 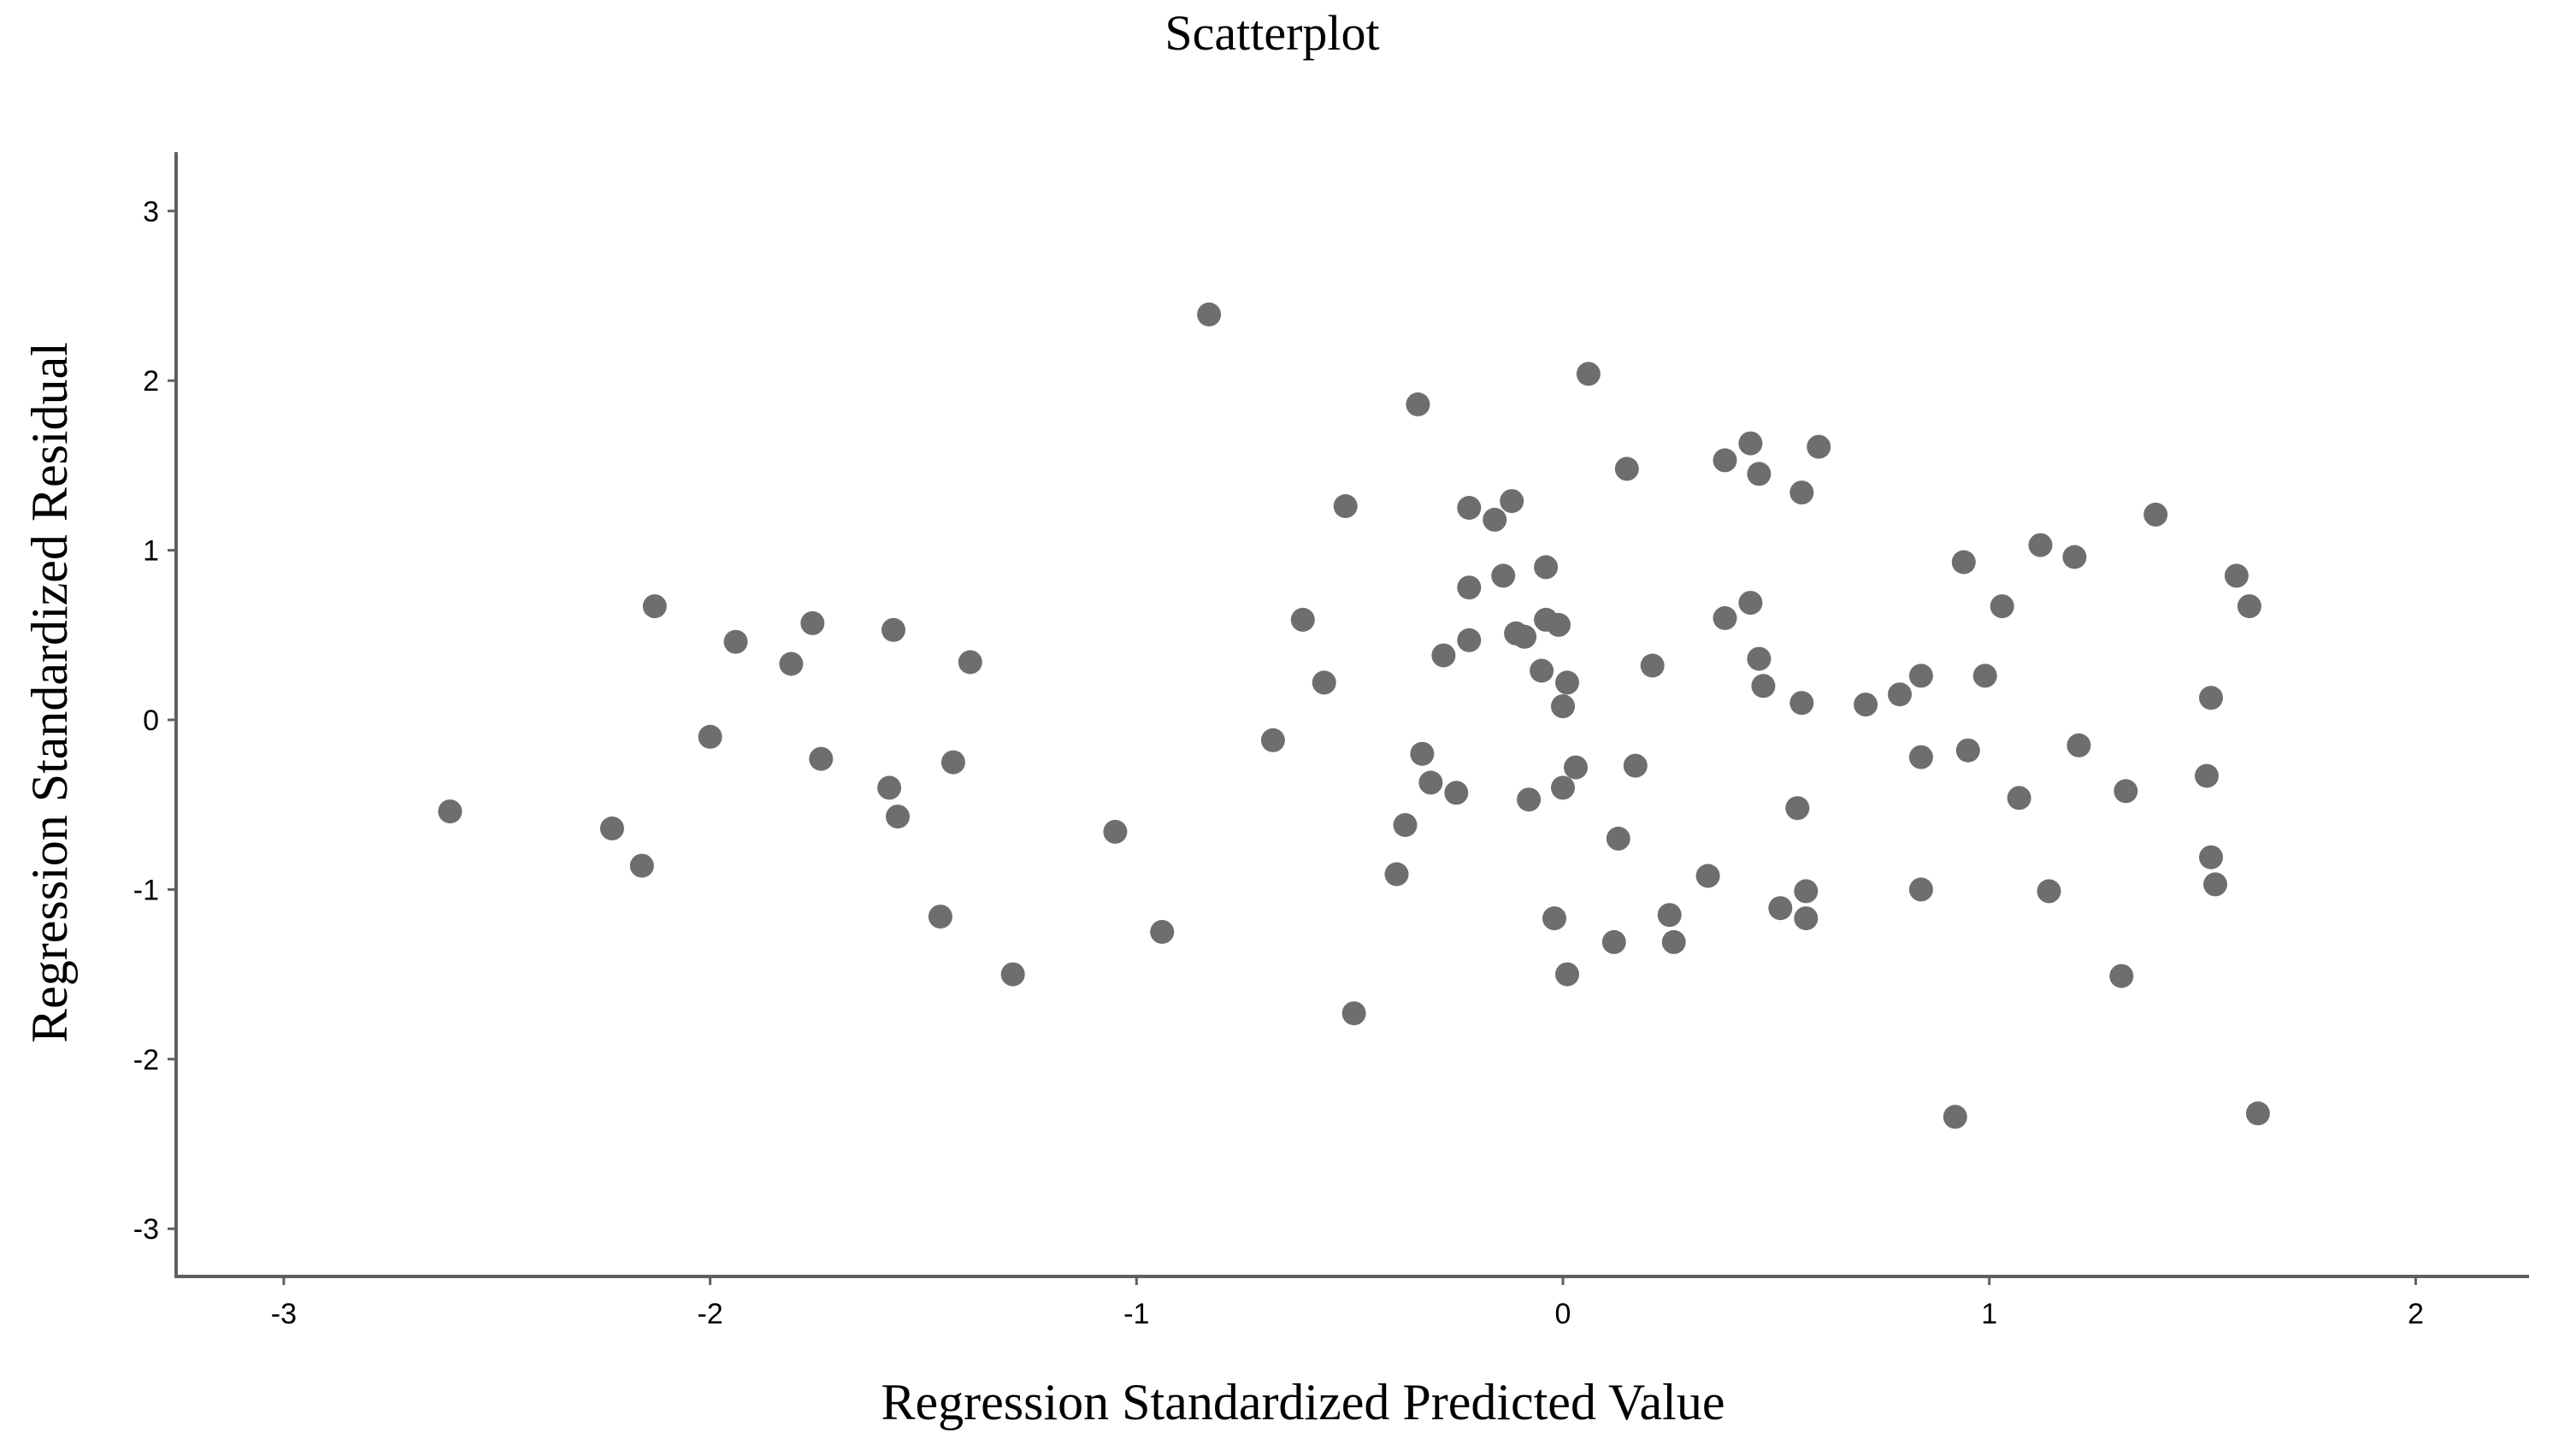 What do you see at coordinates (146, 890) in the screenshot?
I see `y-tick-label: -1` at bounding box center [146, 890].